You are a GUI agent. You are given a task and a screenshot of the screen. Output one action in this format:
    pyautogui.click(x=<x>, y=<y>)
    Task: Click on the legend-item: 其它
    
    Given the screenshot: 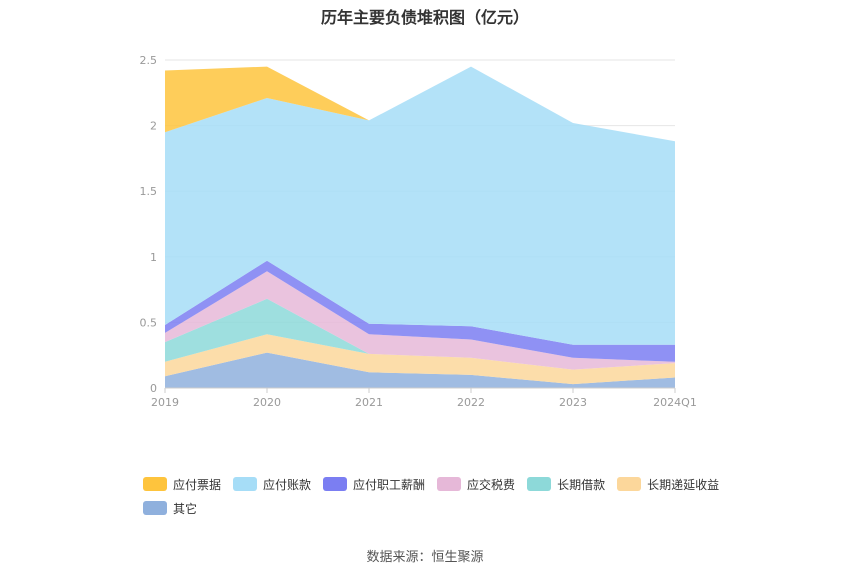 What is the action you would take?
    pyautogui.click(x=170, y=508)
    